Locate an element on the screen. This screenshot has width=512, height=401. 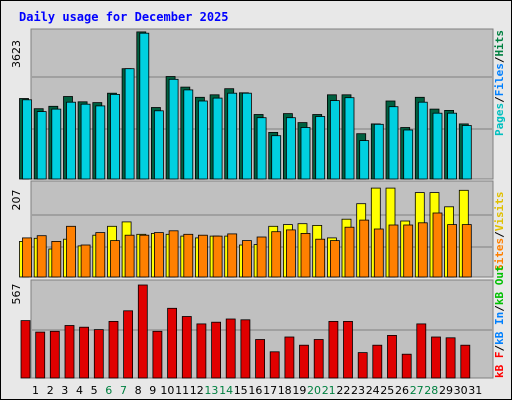
day-label: 3 is located at coordinates (64, 390).